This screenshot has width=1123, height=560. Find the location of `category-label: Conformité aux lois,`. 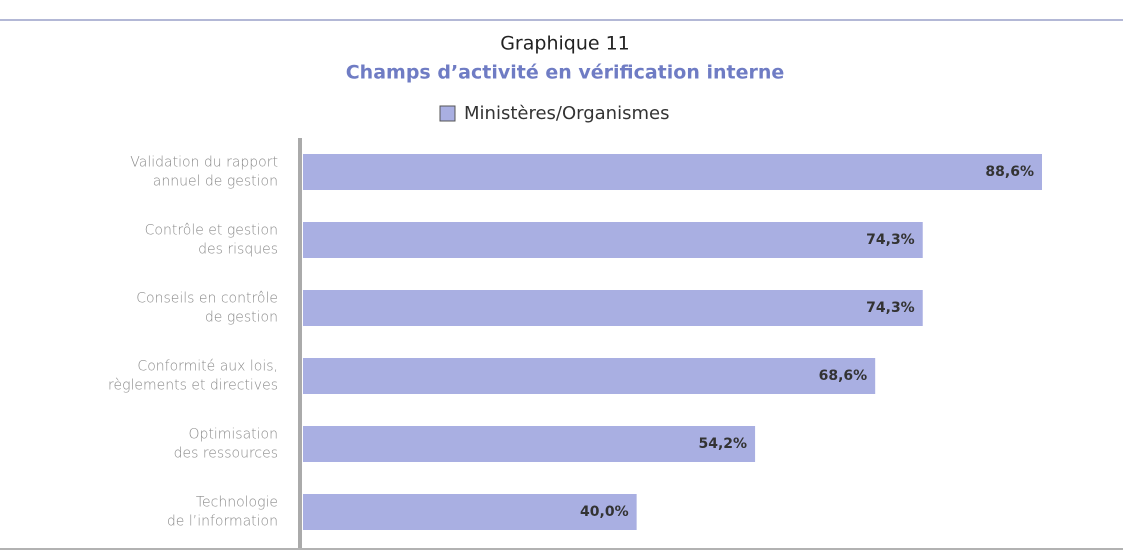

category-label: Conformité aux lois, is located at coordinates (207, 367).